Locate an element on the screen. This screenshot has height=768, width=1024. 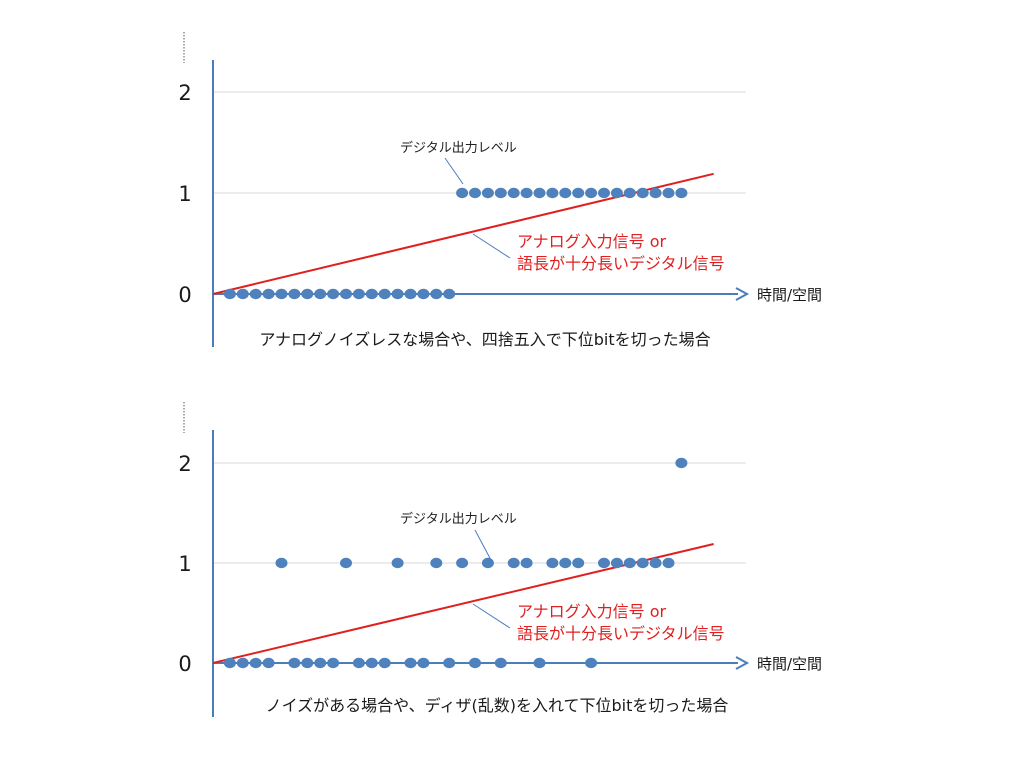
panel-caption: ノイズがある場合や、ディザ(乱数)を入れて下位bitを切った場合 is located at coordinates (497, 705).